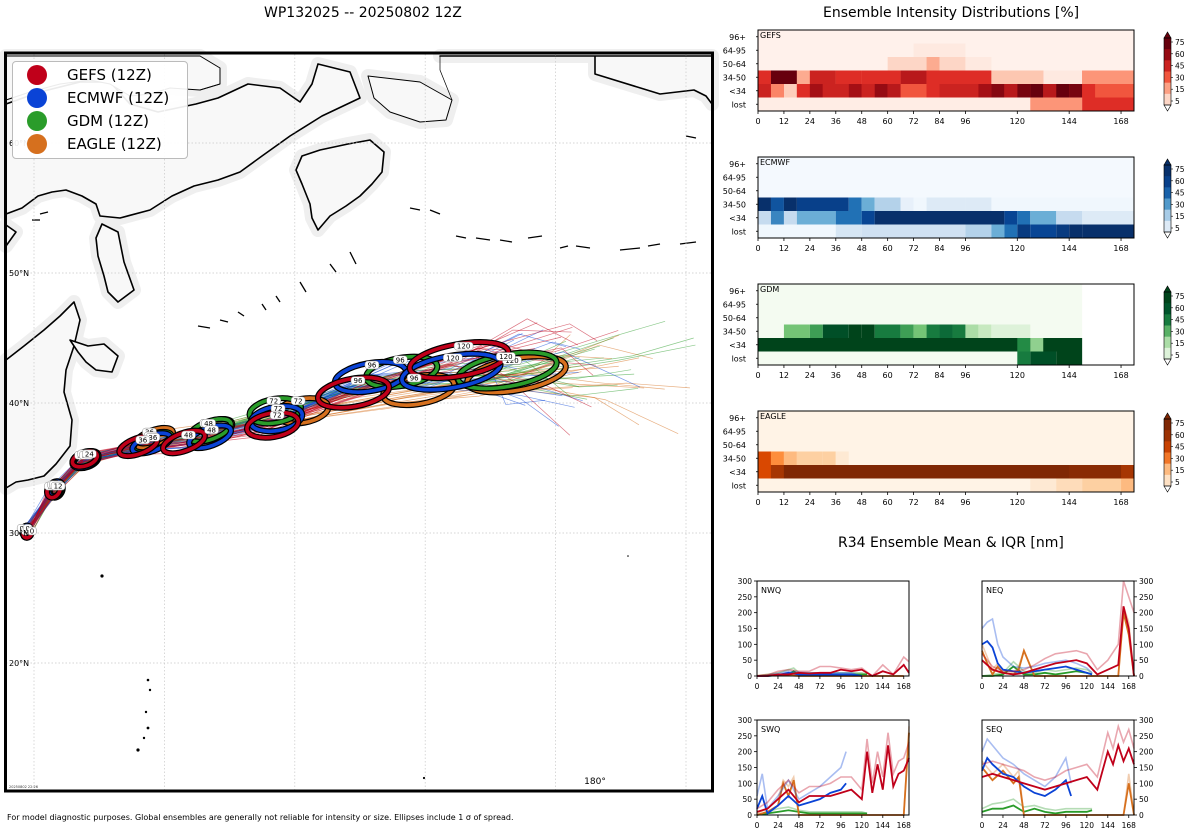 The height and width of the screenshot is (840, 1200). I want to click on hour-label-gdm: 72, so click(273, 400).